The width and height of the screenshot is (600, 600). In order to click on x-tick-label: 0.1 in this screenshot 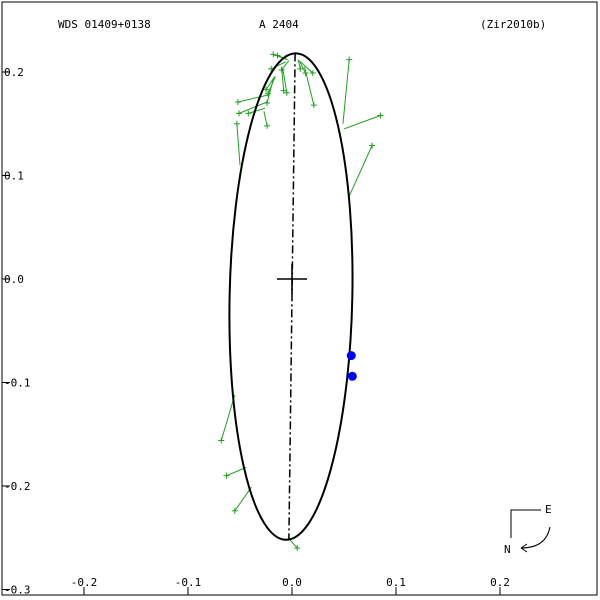, I will do `click(396, 582)`.